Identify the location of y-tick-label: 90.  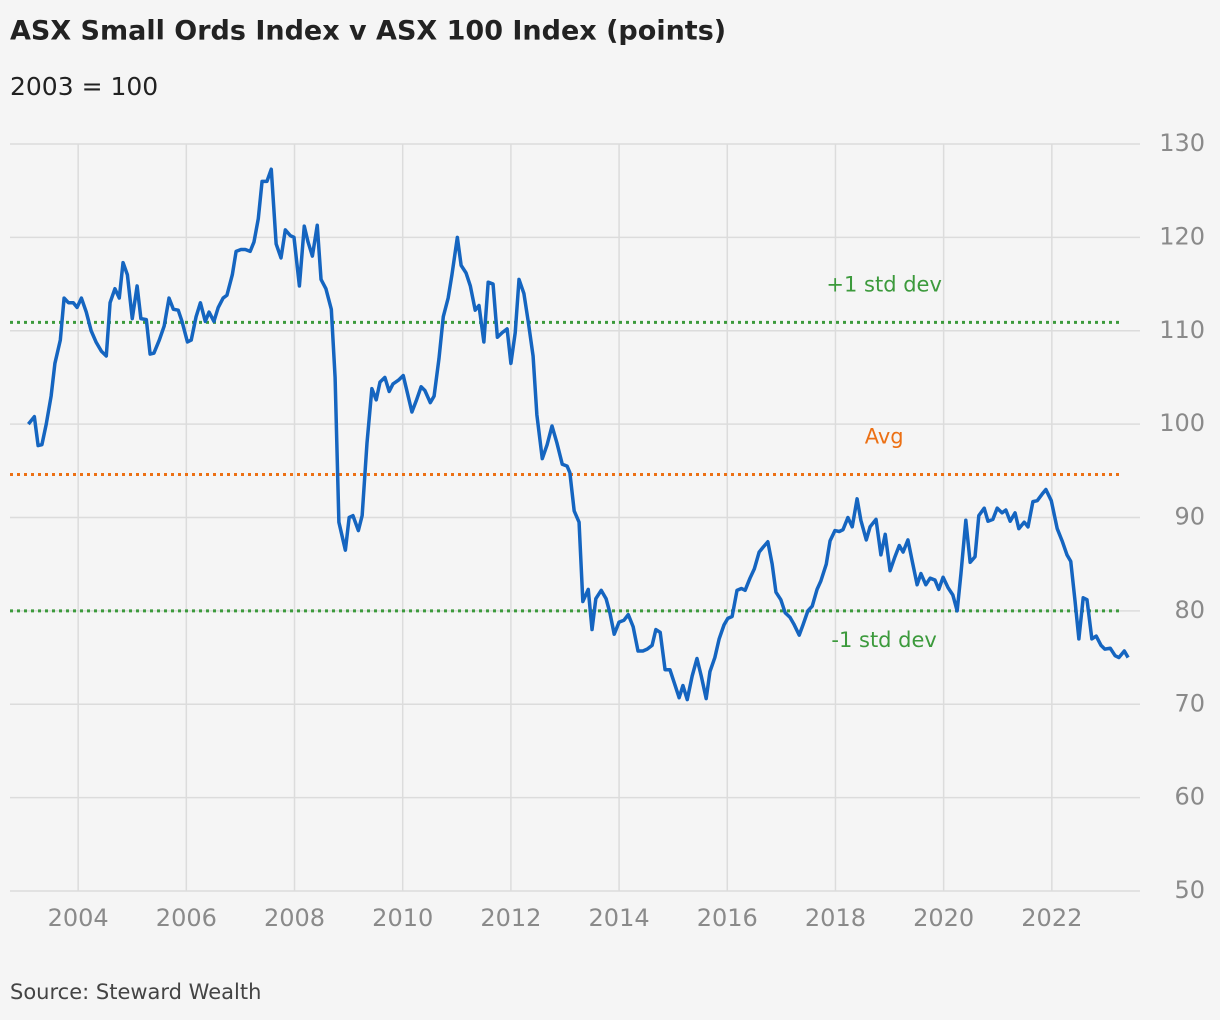
(1189, 517).